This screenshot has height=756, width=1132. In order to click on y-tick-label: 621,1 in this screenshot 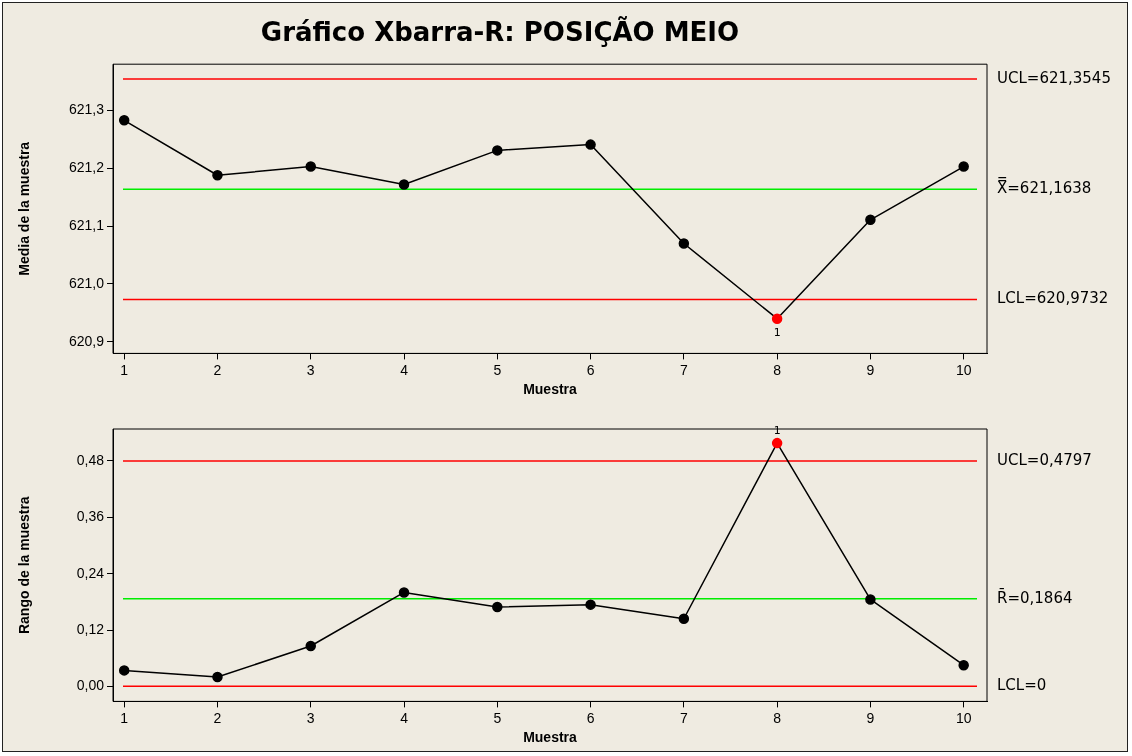, I will do `click(86, 225)`.